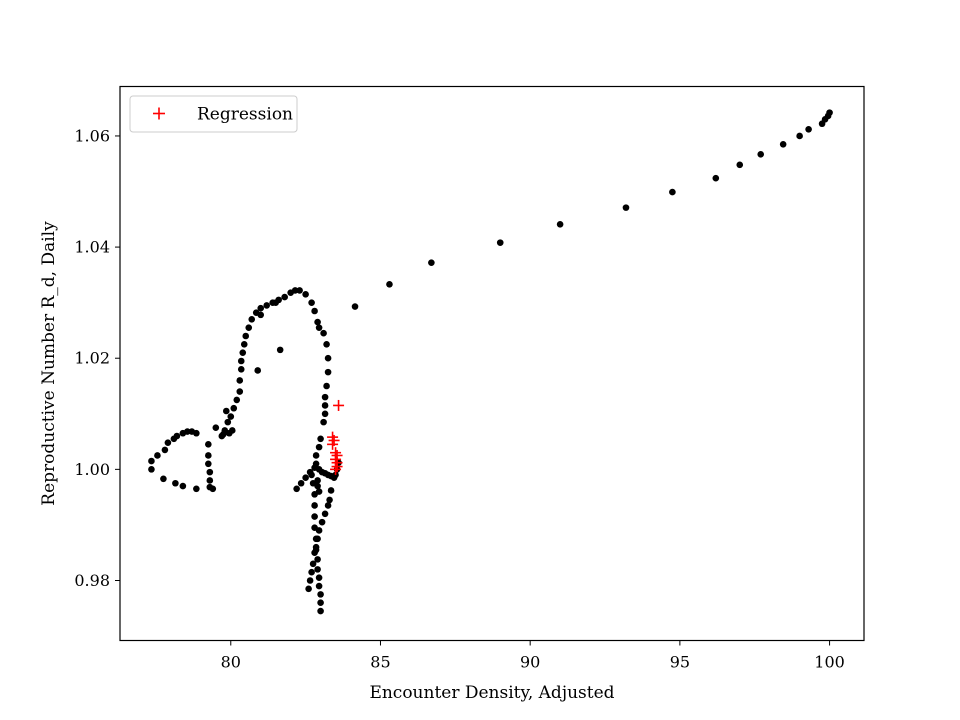 Image resolution: width=960 pixels, height=720 pixels. What do you see at coordinates (49, 363) in the screenshot?
I see `y-axis-title: Reproductive Number R_d, Daily` at bounding box center [49, 363].